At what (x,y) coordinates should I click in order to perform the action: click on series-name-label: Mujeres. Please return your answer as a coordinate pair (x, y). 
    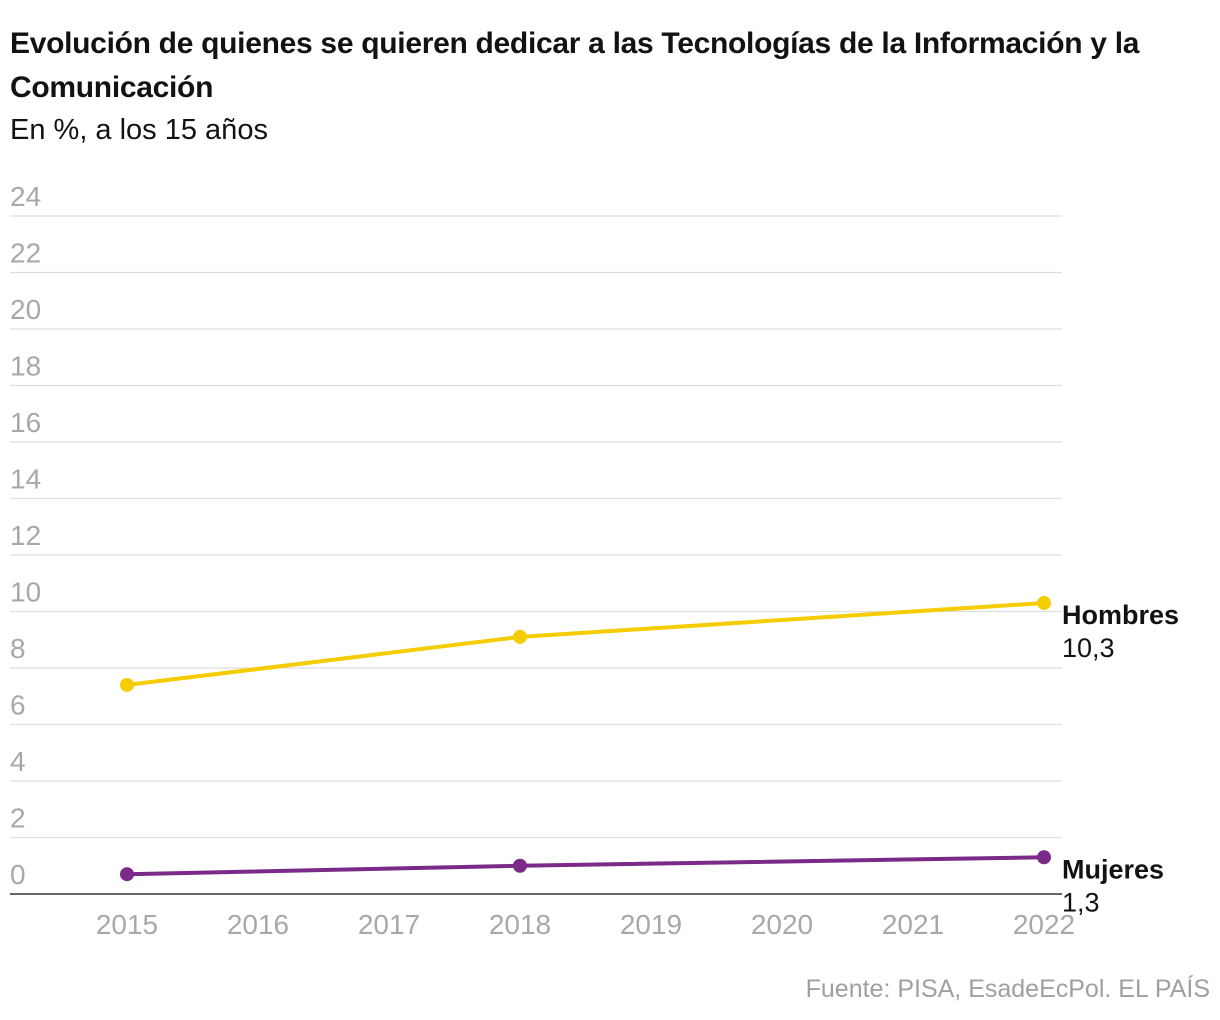
    Looking at the image, I should click on (1113, 869).